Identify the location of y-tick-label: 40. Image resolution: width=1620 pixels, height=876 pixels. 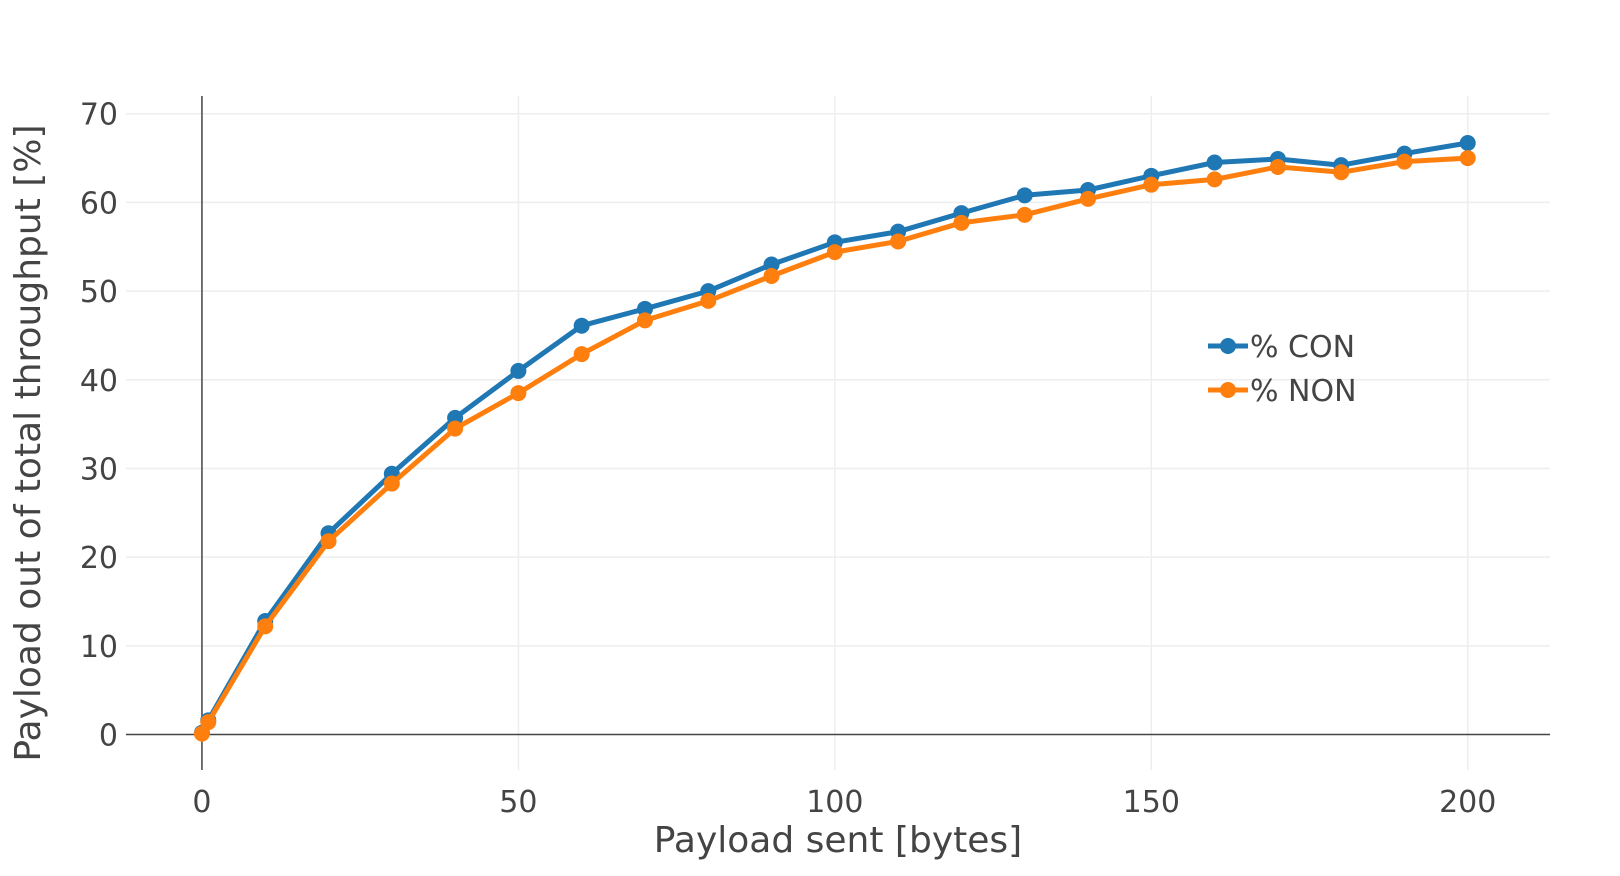
(99, 381).